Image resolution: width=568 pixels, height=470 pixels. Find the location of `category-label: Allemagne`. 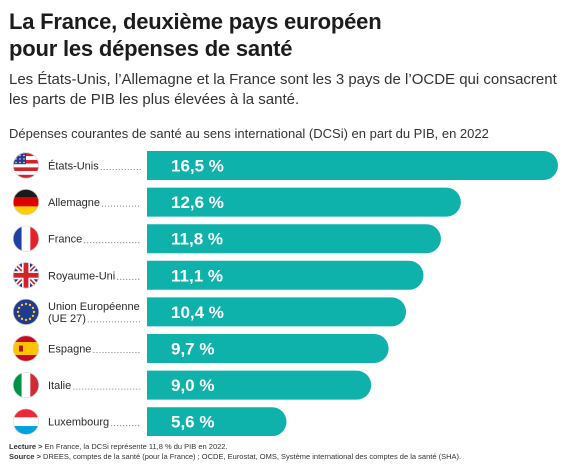

category-label: Allemagne is located at coordinates (74, 203).